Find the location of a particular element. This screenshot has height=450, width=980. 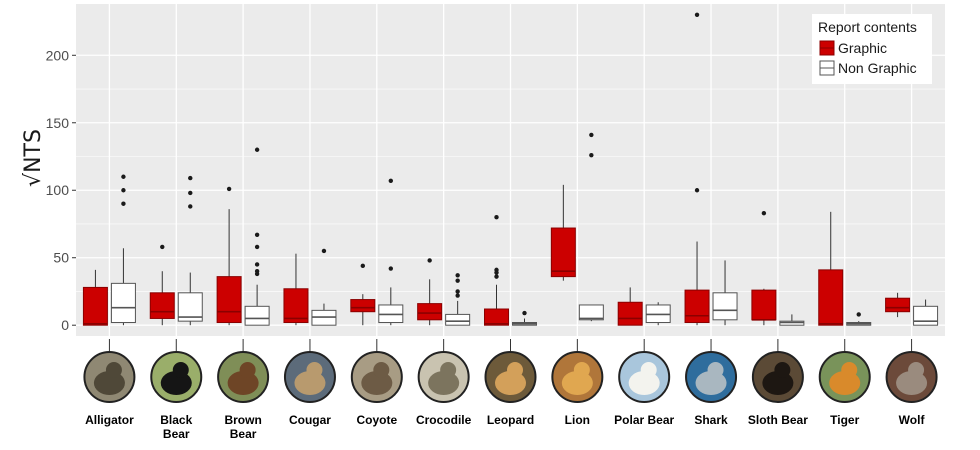

wolf-icon is located at coordinates (911, 371).